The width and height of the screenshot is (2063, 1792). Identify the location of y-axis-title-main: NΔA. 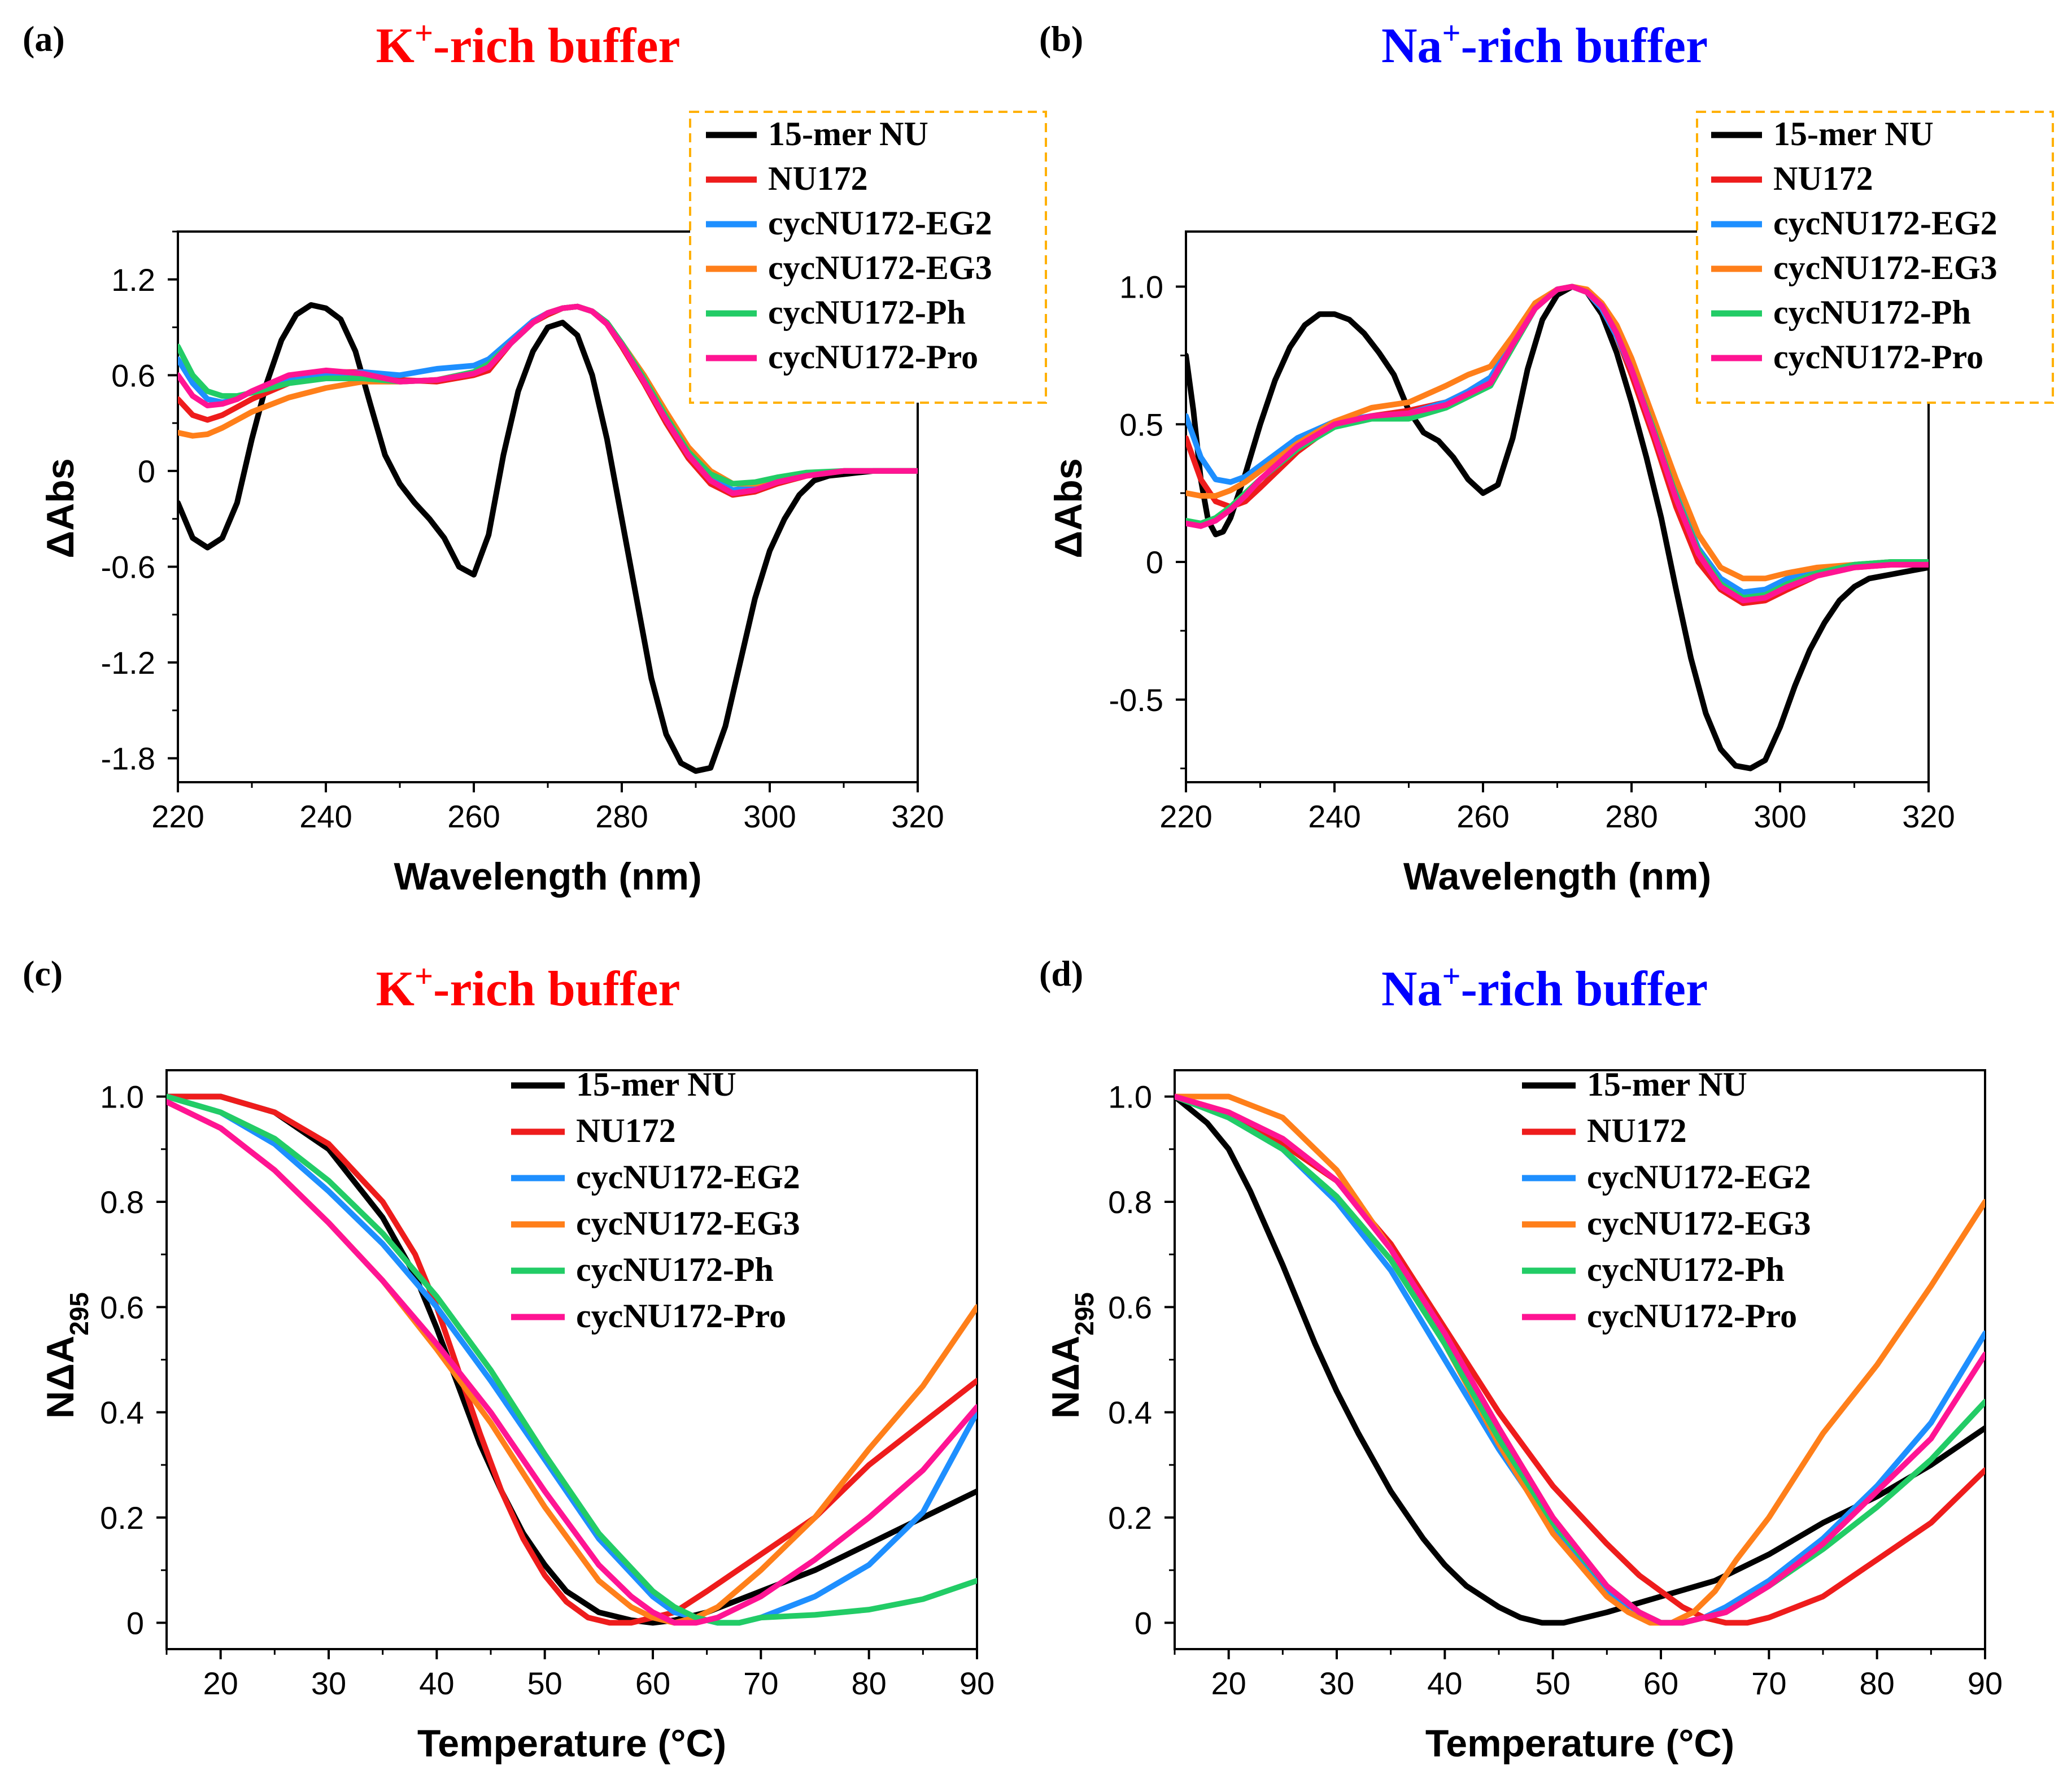
(1065, 1377).